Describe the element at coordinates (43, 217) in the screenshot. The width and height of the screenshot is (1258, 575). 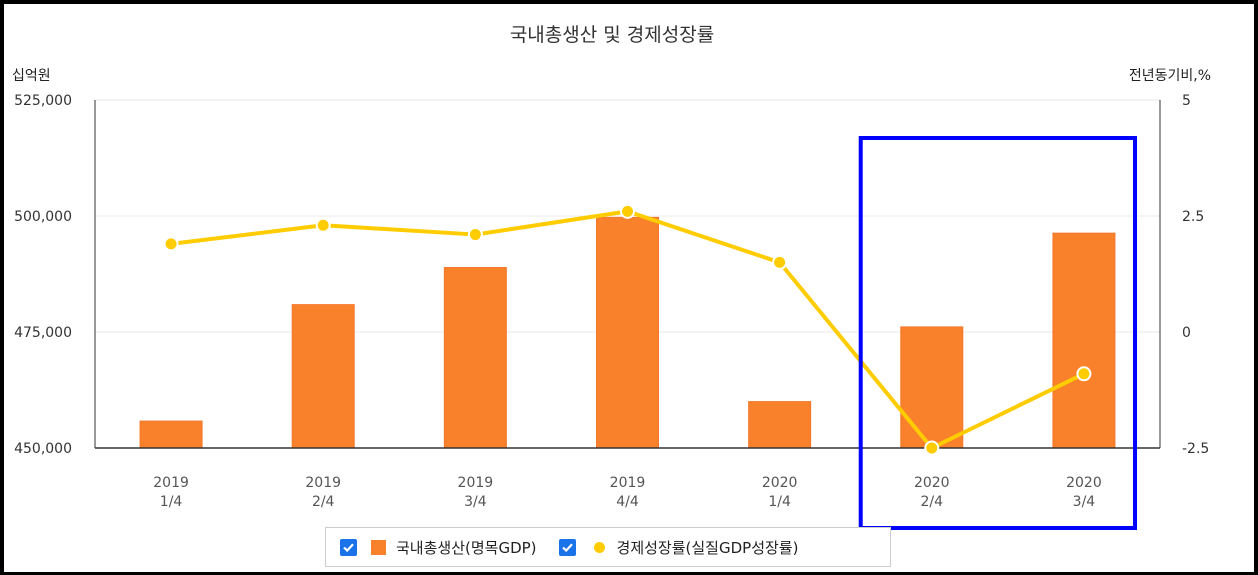
I see `y-left-tick-label: 500,000` at that location.